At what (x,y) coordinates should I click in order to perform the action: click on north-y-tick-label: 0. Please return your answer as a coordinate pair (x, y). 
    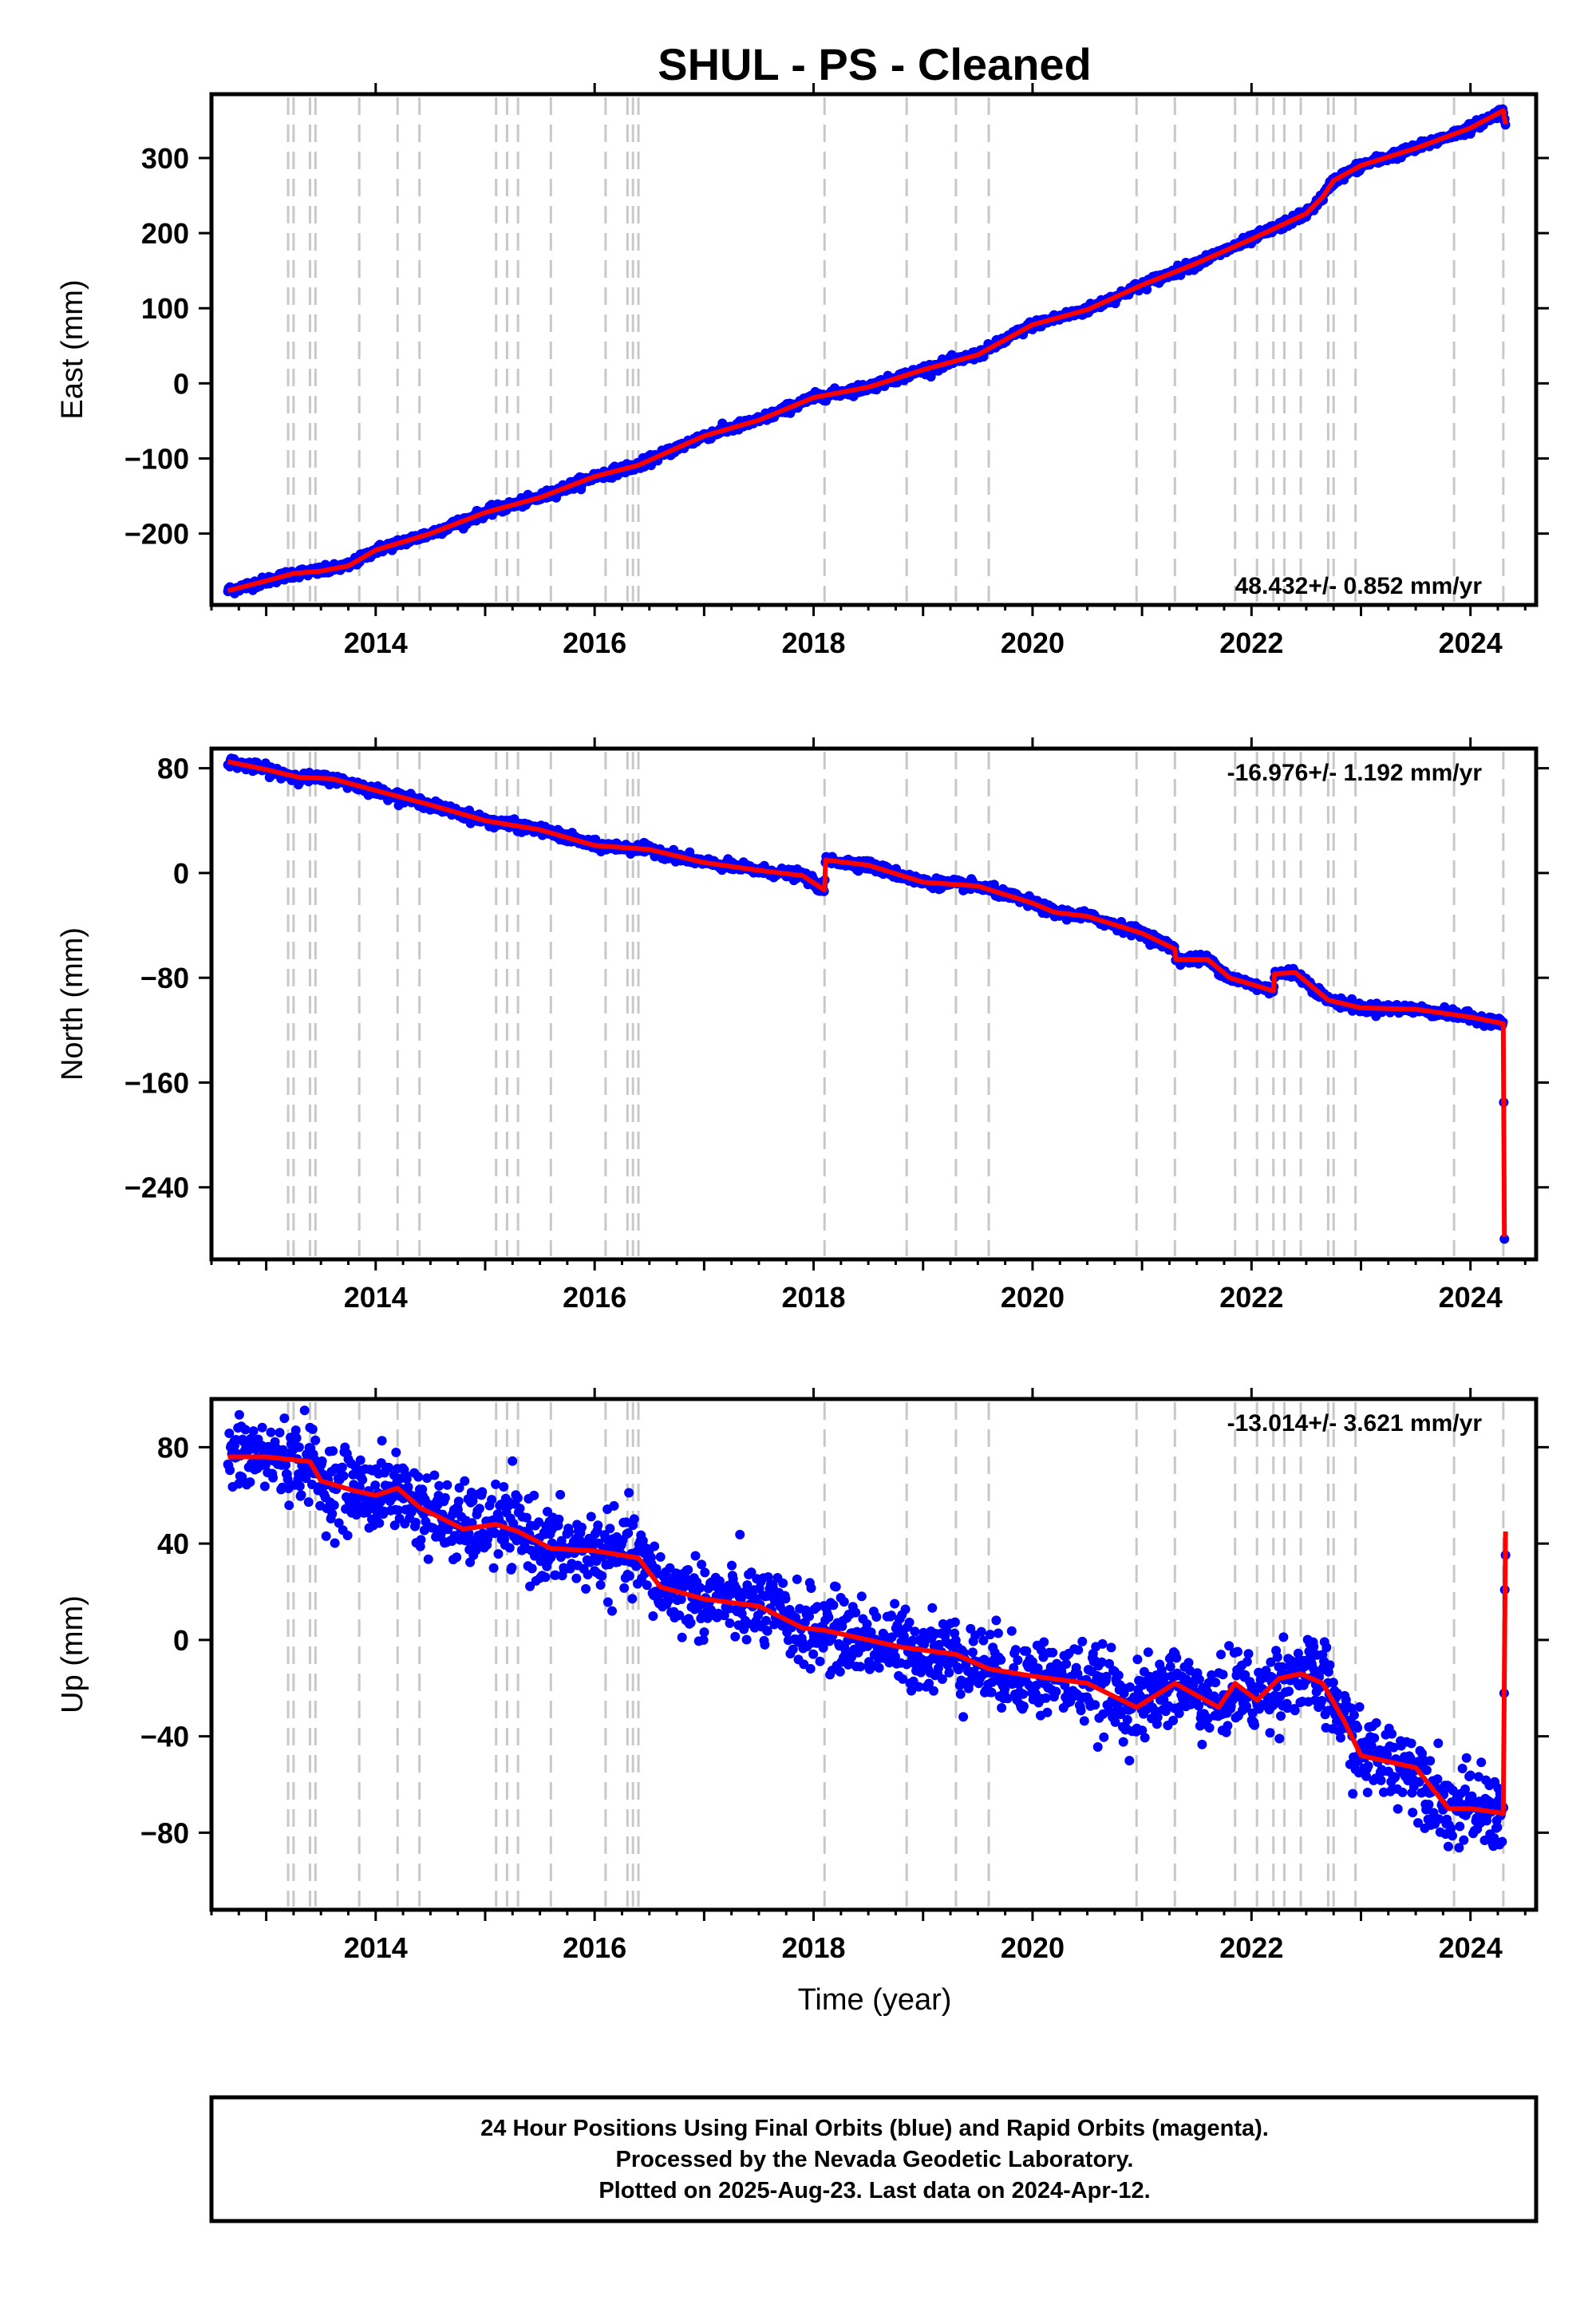
    Looking at the image, I should click on (181, 873).